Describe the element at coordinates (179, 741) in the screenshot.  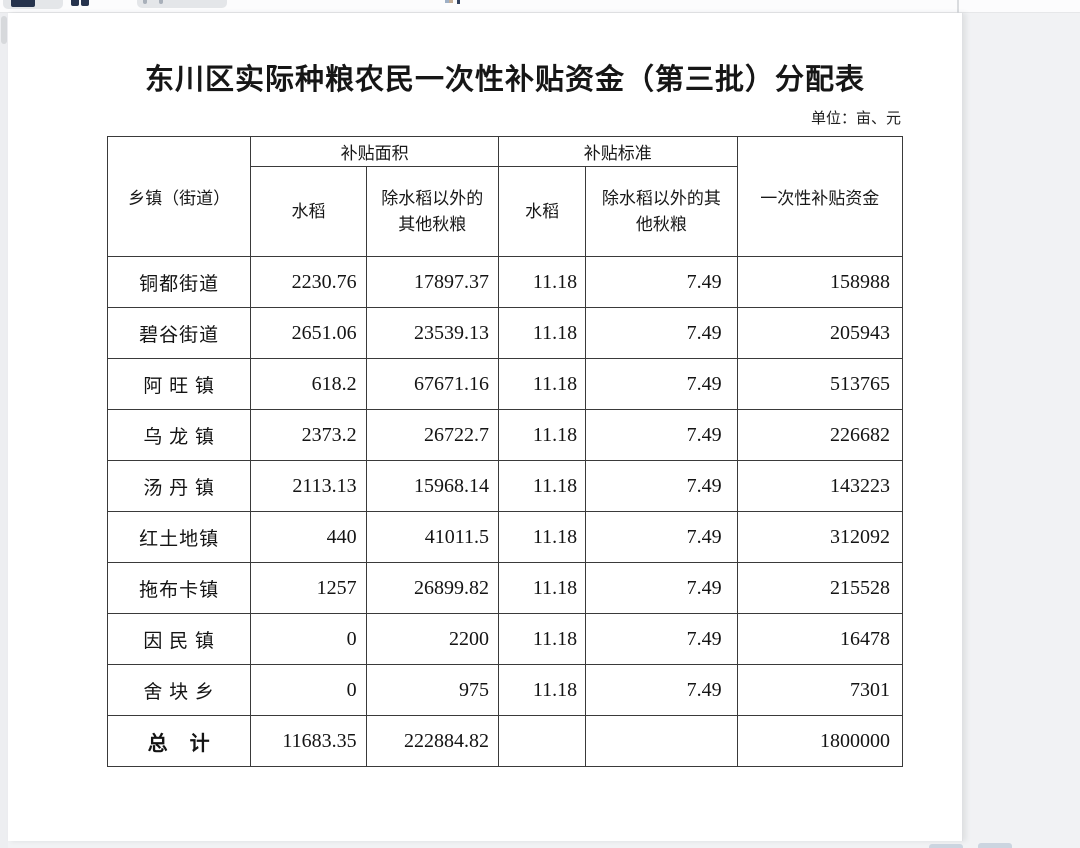
I see `total-label-cell: 总 计` at that location.